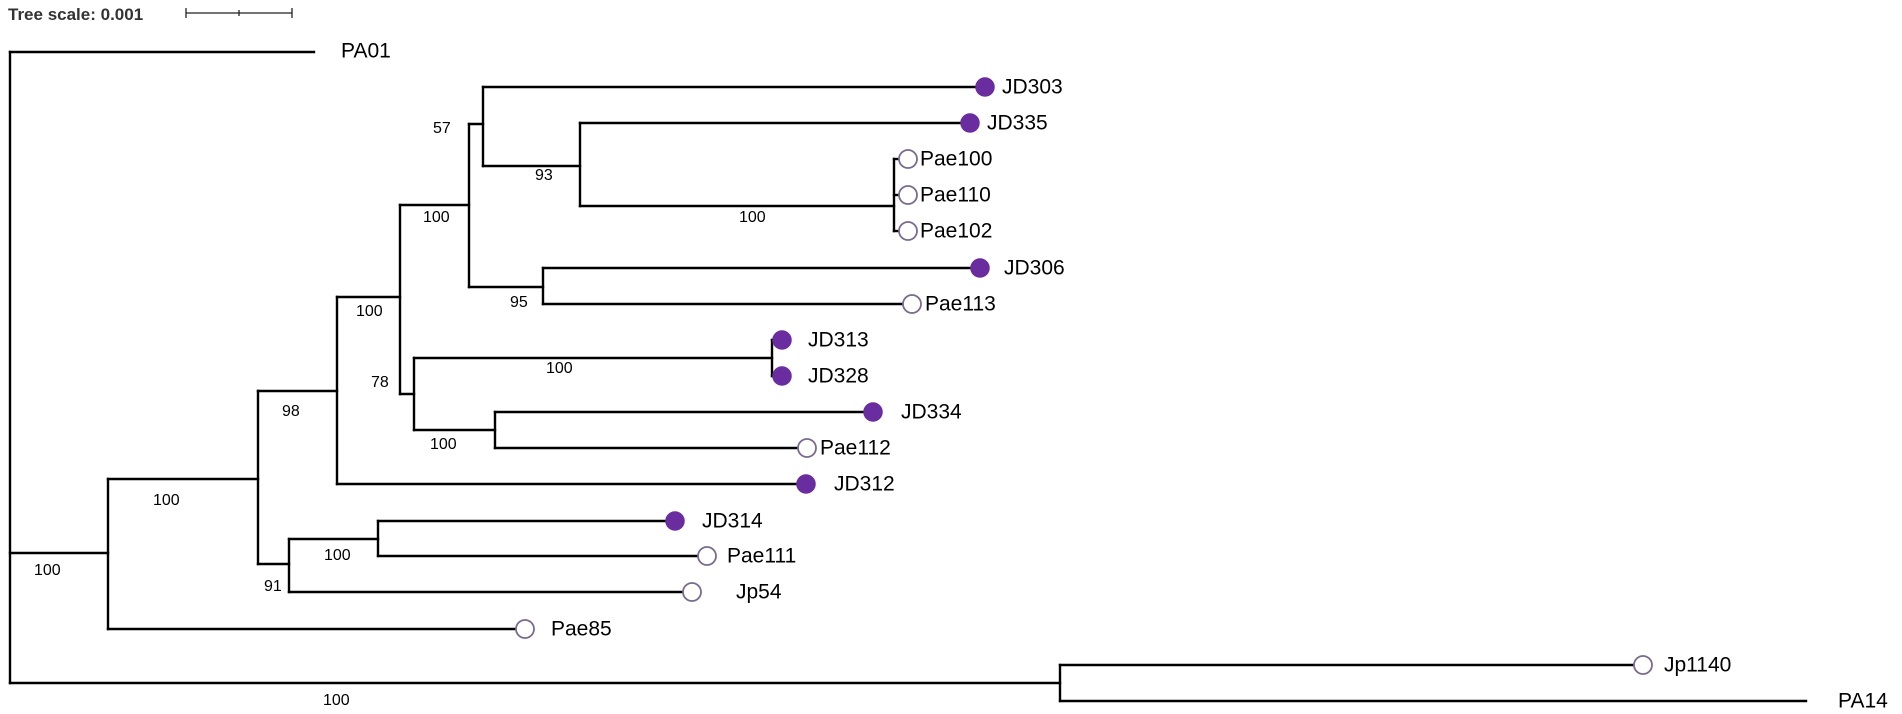 This screenshot has width=1902, height=714. What do you see at coordinates (75, 14) in the screenshot?
I see `tree-scale-label: Tree scale: 0.001` at bounding box center [75, 14].